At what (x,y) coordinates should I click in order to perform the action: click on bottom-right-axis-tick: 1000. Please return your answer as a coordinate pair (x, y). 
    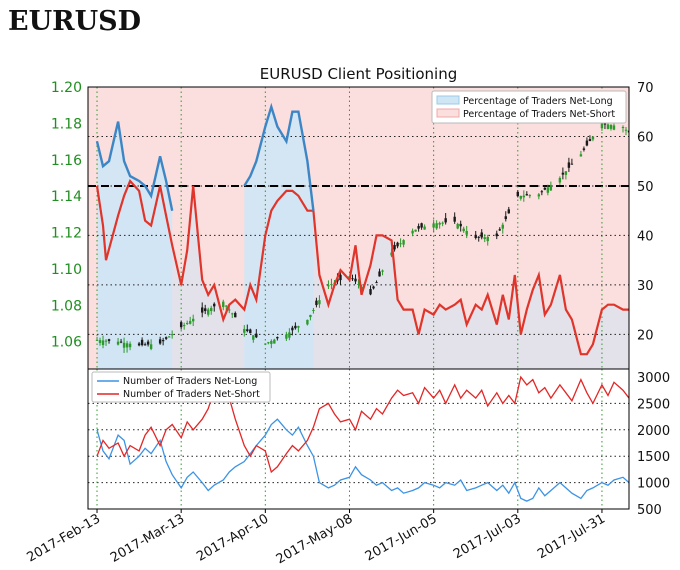
    Looking at the image, I should click on (653, 484).